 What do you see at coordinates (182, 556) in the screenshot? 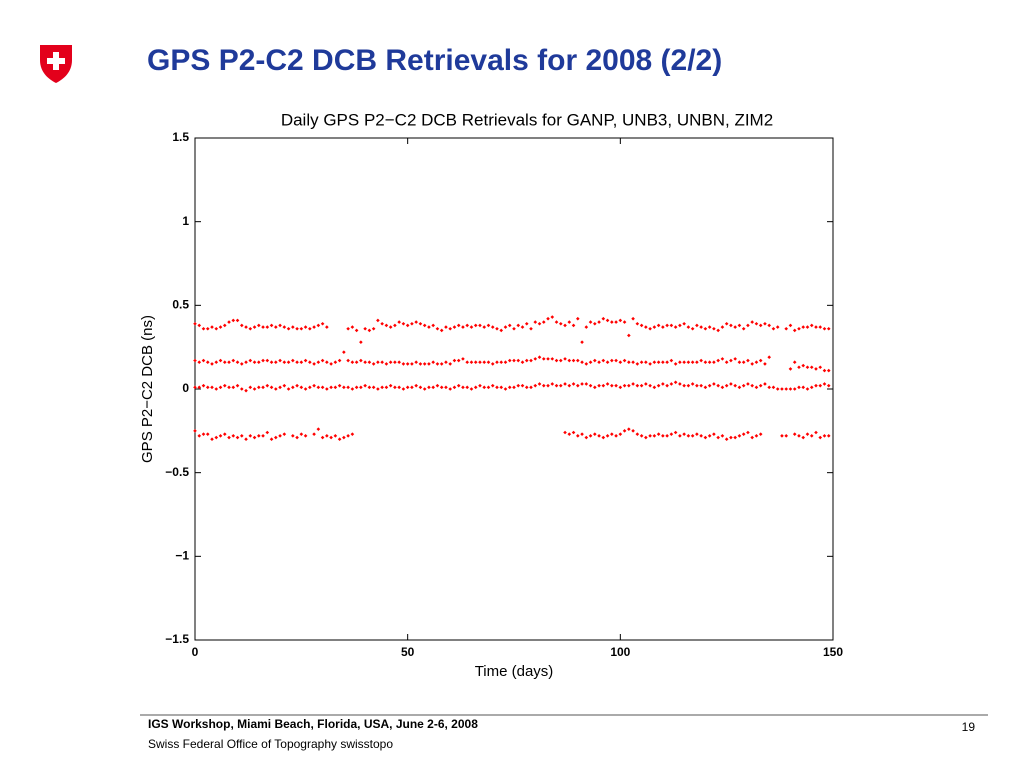
I see `y-tick-label: −1` at bounding box center [182, 556].